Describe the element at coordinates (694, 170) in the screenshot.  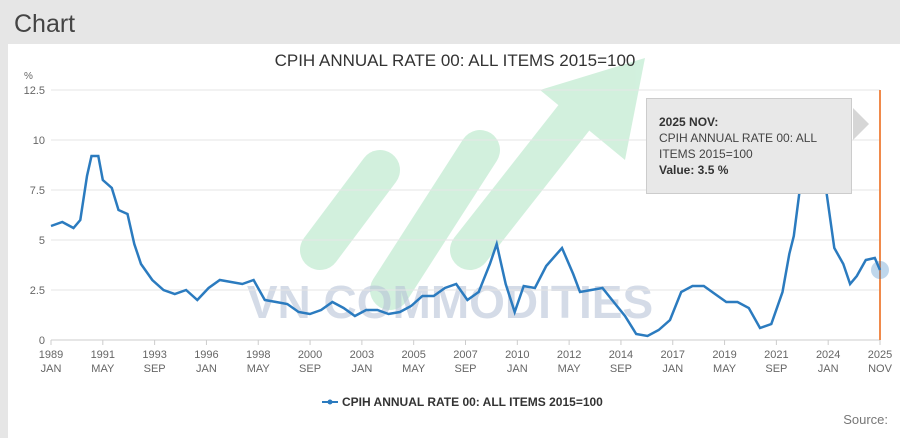
I see `tooltip-value: Value: 3.5 %` at that location.